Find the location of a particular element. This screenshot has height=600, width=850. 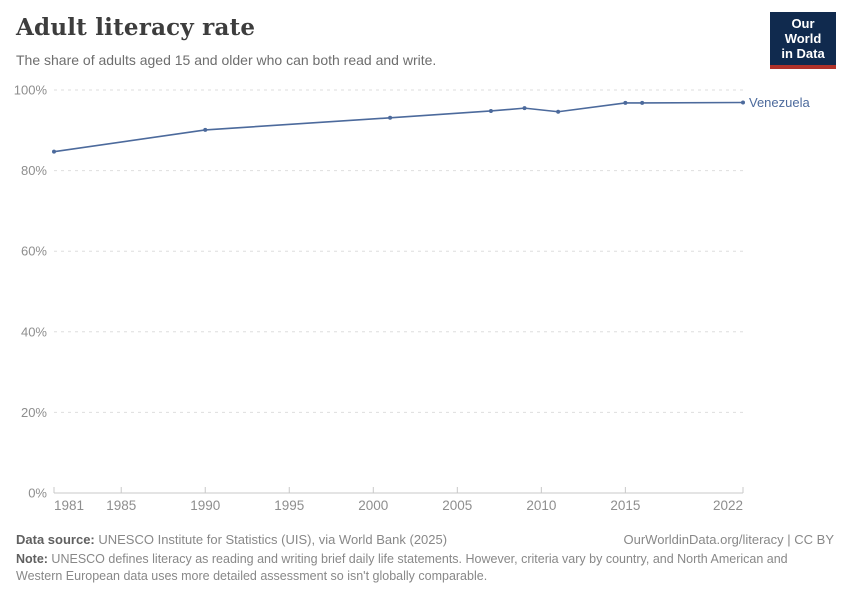

y-tick-label: 40% is located at coordinates (34, 331).